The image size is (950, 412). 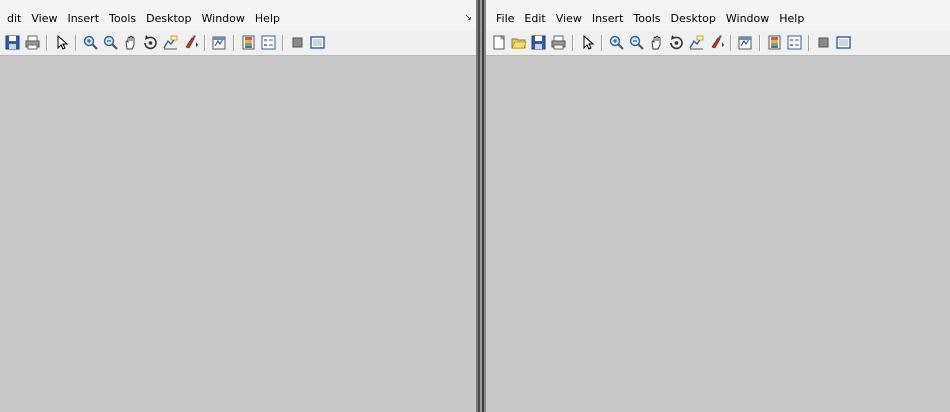 I want to click on dock-arrow-icon: ↘, so click(x=468, y=18).